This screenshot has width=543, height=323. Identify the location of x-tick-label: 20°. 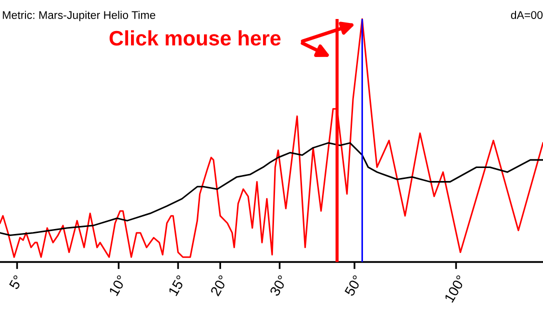
(219, 285).